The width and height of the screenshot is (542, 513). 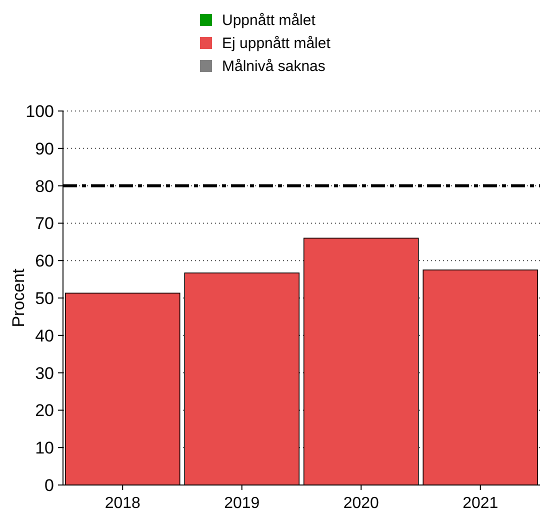 I want to click on x-tick-label: 2020, so click(x=361, y=503).